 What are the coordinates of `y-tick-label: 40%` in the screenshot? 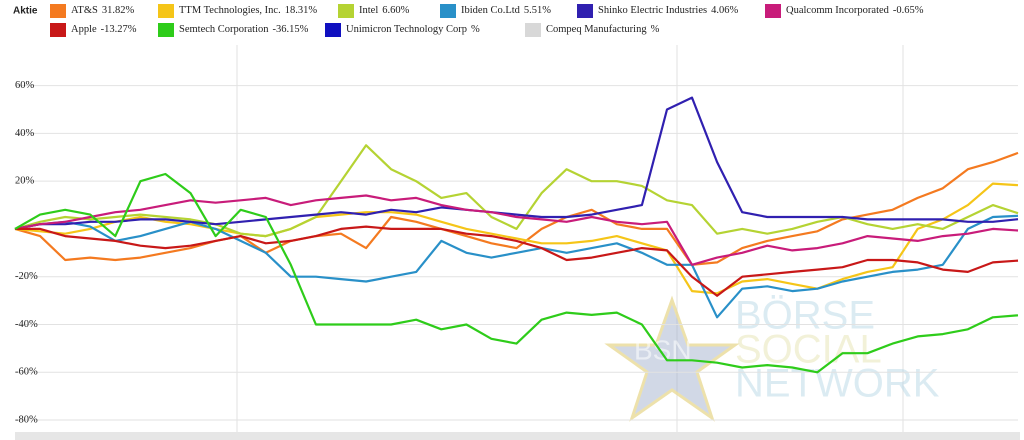 It's located at (25, 133).